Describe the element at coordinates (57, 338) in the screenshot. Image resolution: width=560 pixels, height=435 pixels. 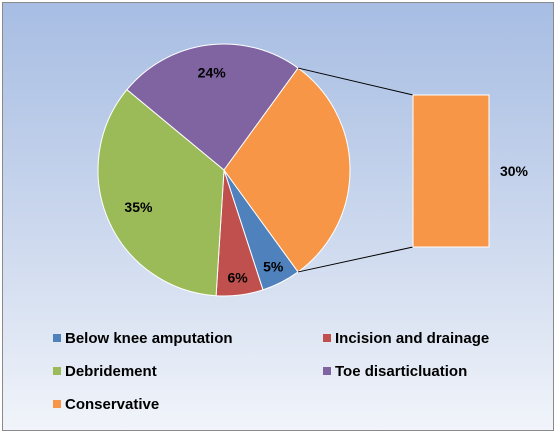
I see `legend-swatch-below-knee-amputation` at that location.